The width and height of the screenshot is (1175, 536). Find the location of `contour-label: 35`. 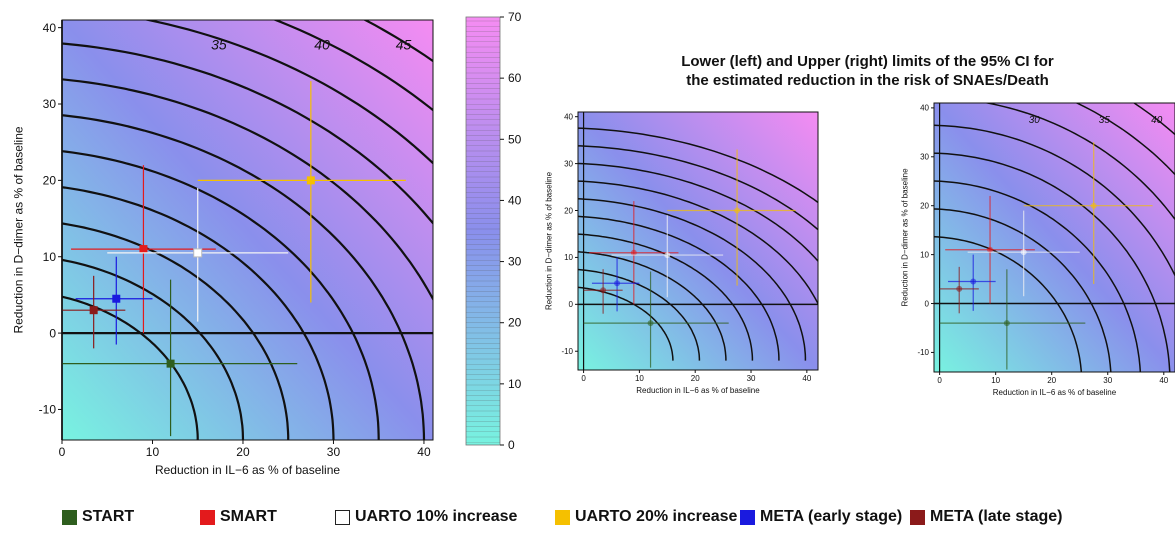

contour-label: 35 is located at coordinates (219, 44).